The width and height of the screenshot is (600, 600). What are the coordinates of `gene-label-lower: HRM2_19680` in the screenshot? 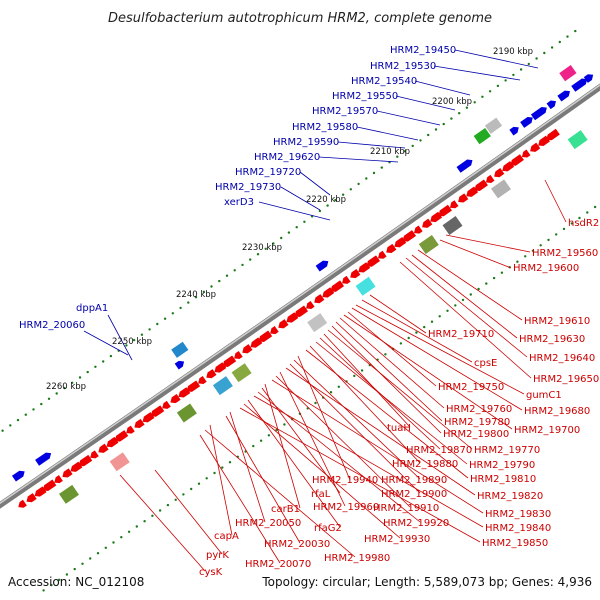 It's located at (557, 411).